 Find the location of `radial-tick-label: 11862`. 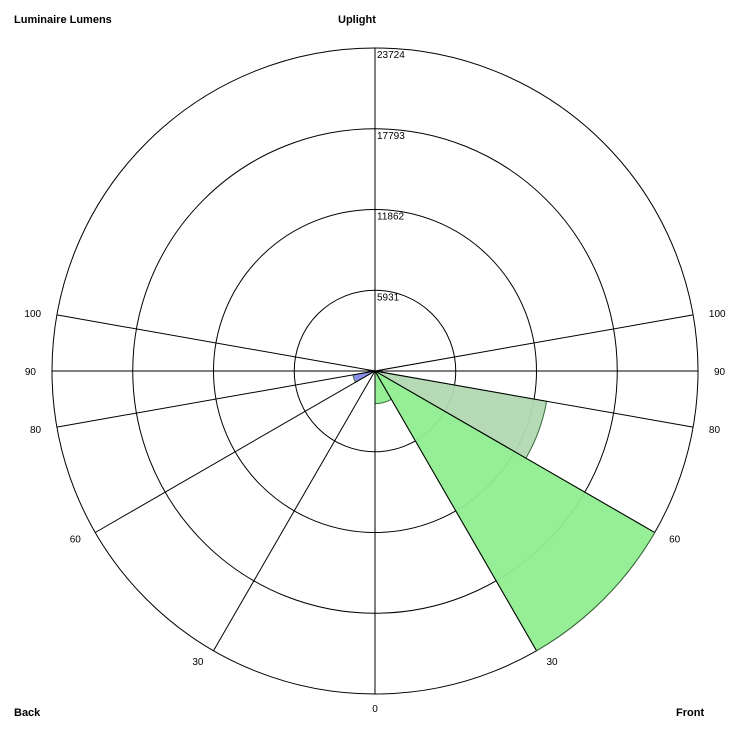

radial-tick-label: 11862 is located at coordinates (391, 217).